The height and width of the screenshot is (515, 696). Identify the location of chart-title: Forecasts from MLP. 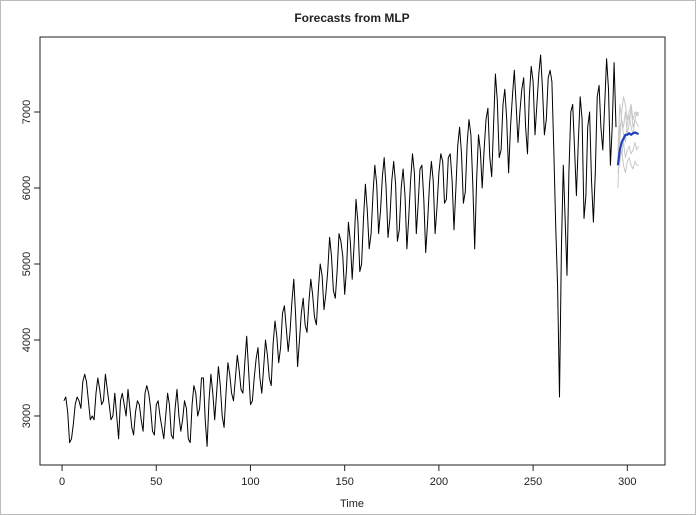
(351, 18).